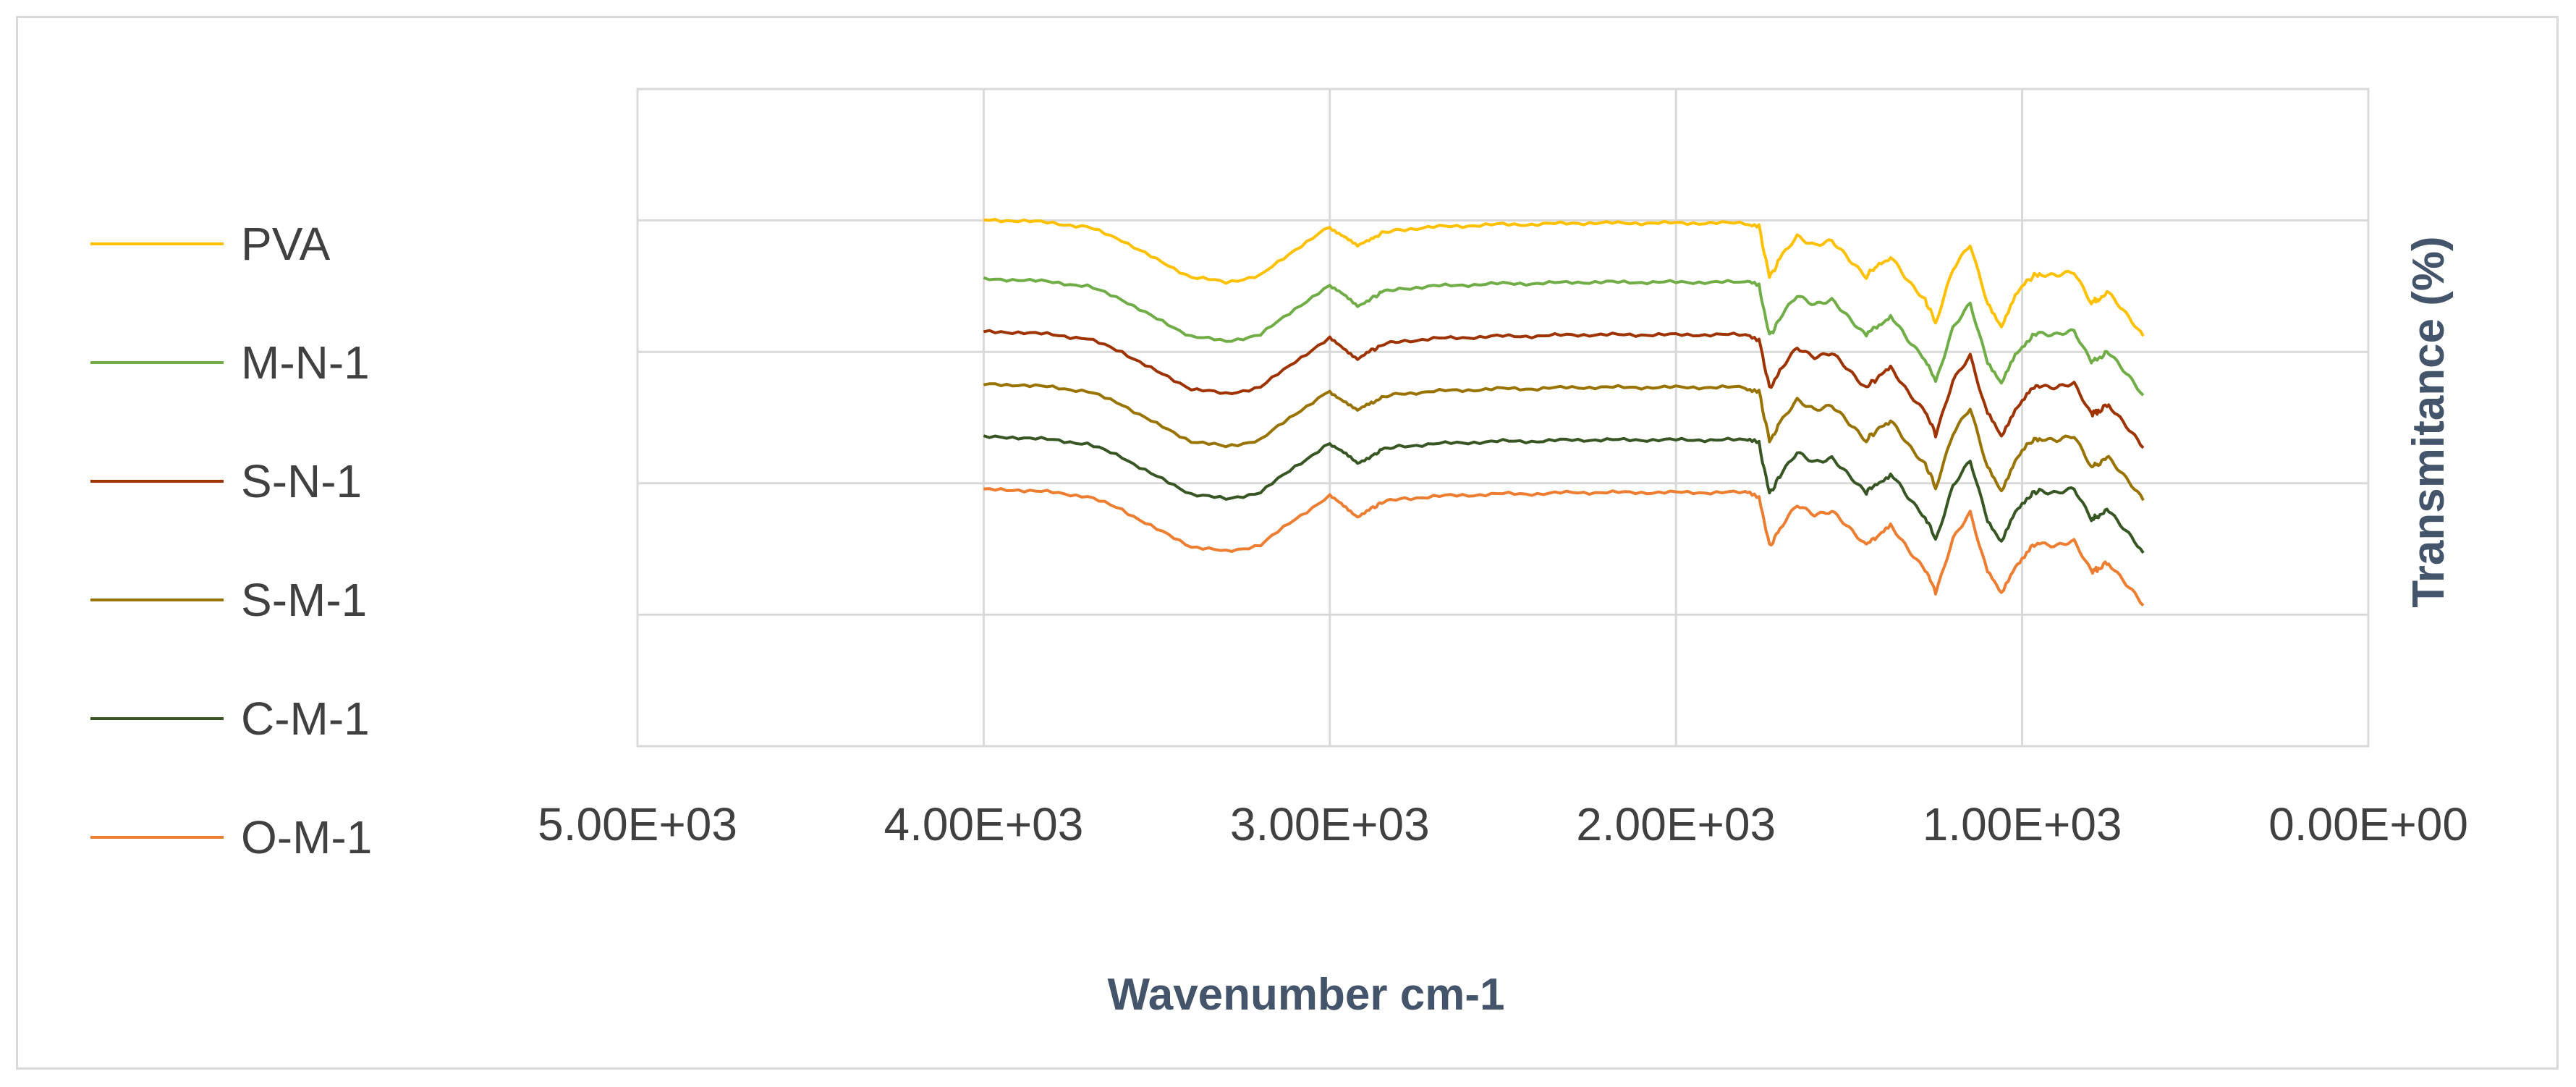 The width and height of the screenshot is (2576, 1087). Describe the element at coordinates (1306, 995) in the screenshot. I see `x-axis-title: Wavenumber cm-1` at that location.